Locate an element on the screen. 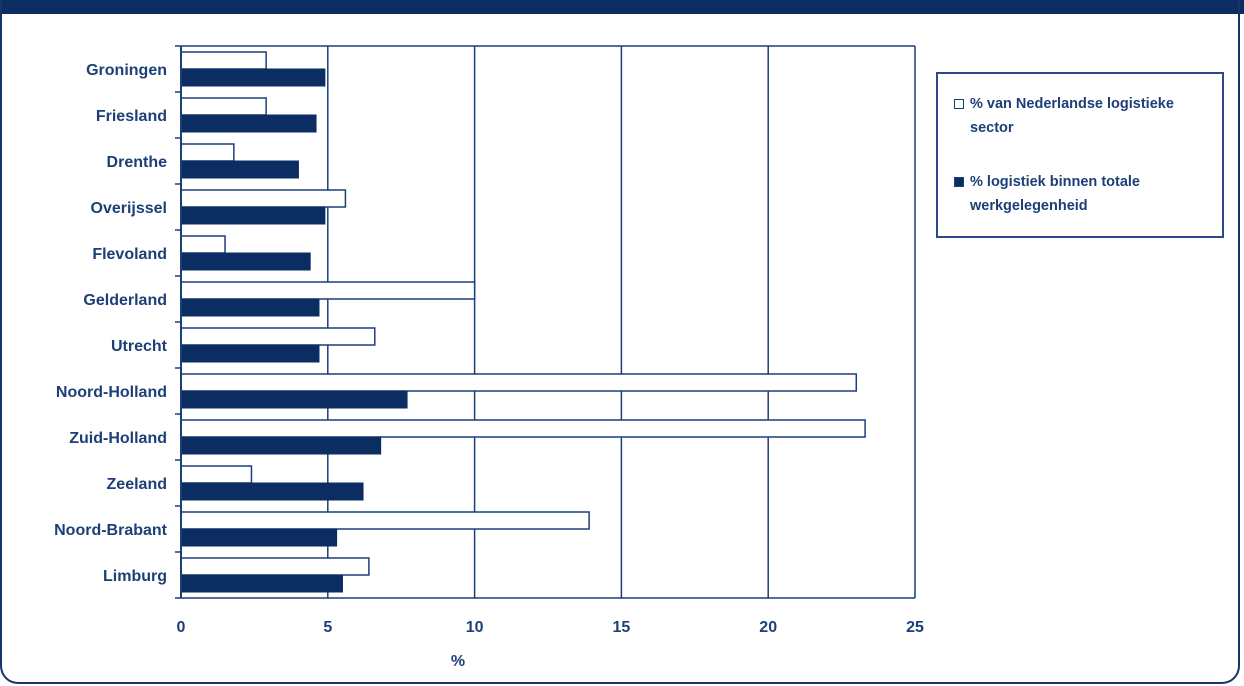 The width and height of the screenshot is (1244, 686). tick-labels: 0 5 10 15 20 25 is located at coordinates (550, 627).